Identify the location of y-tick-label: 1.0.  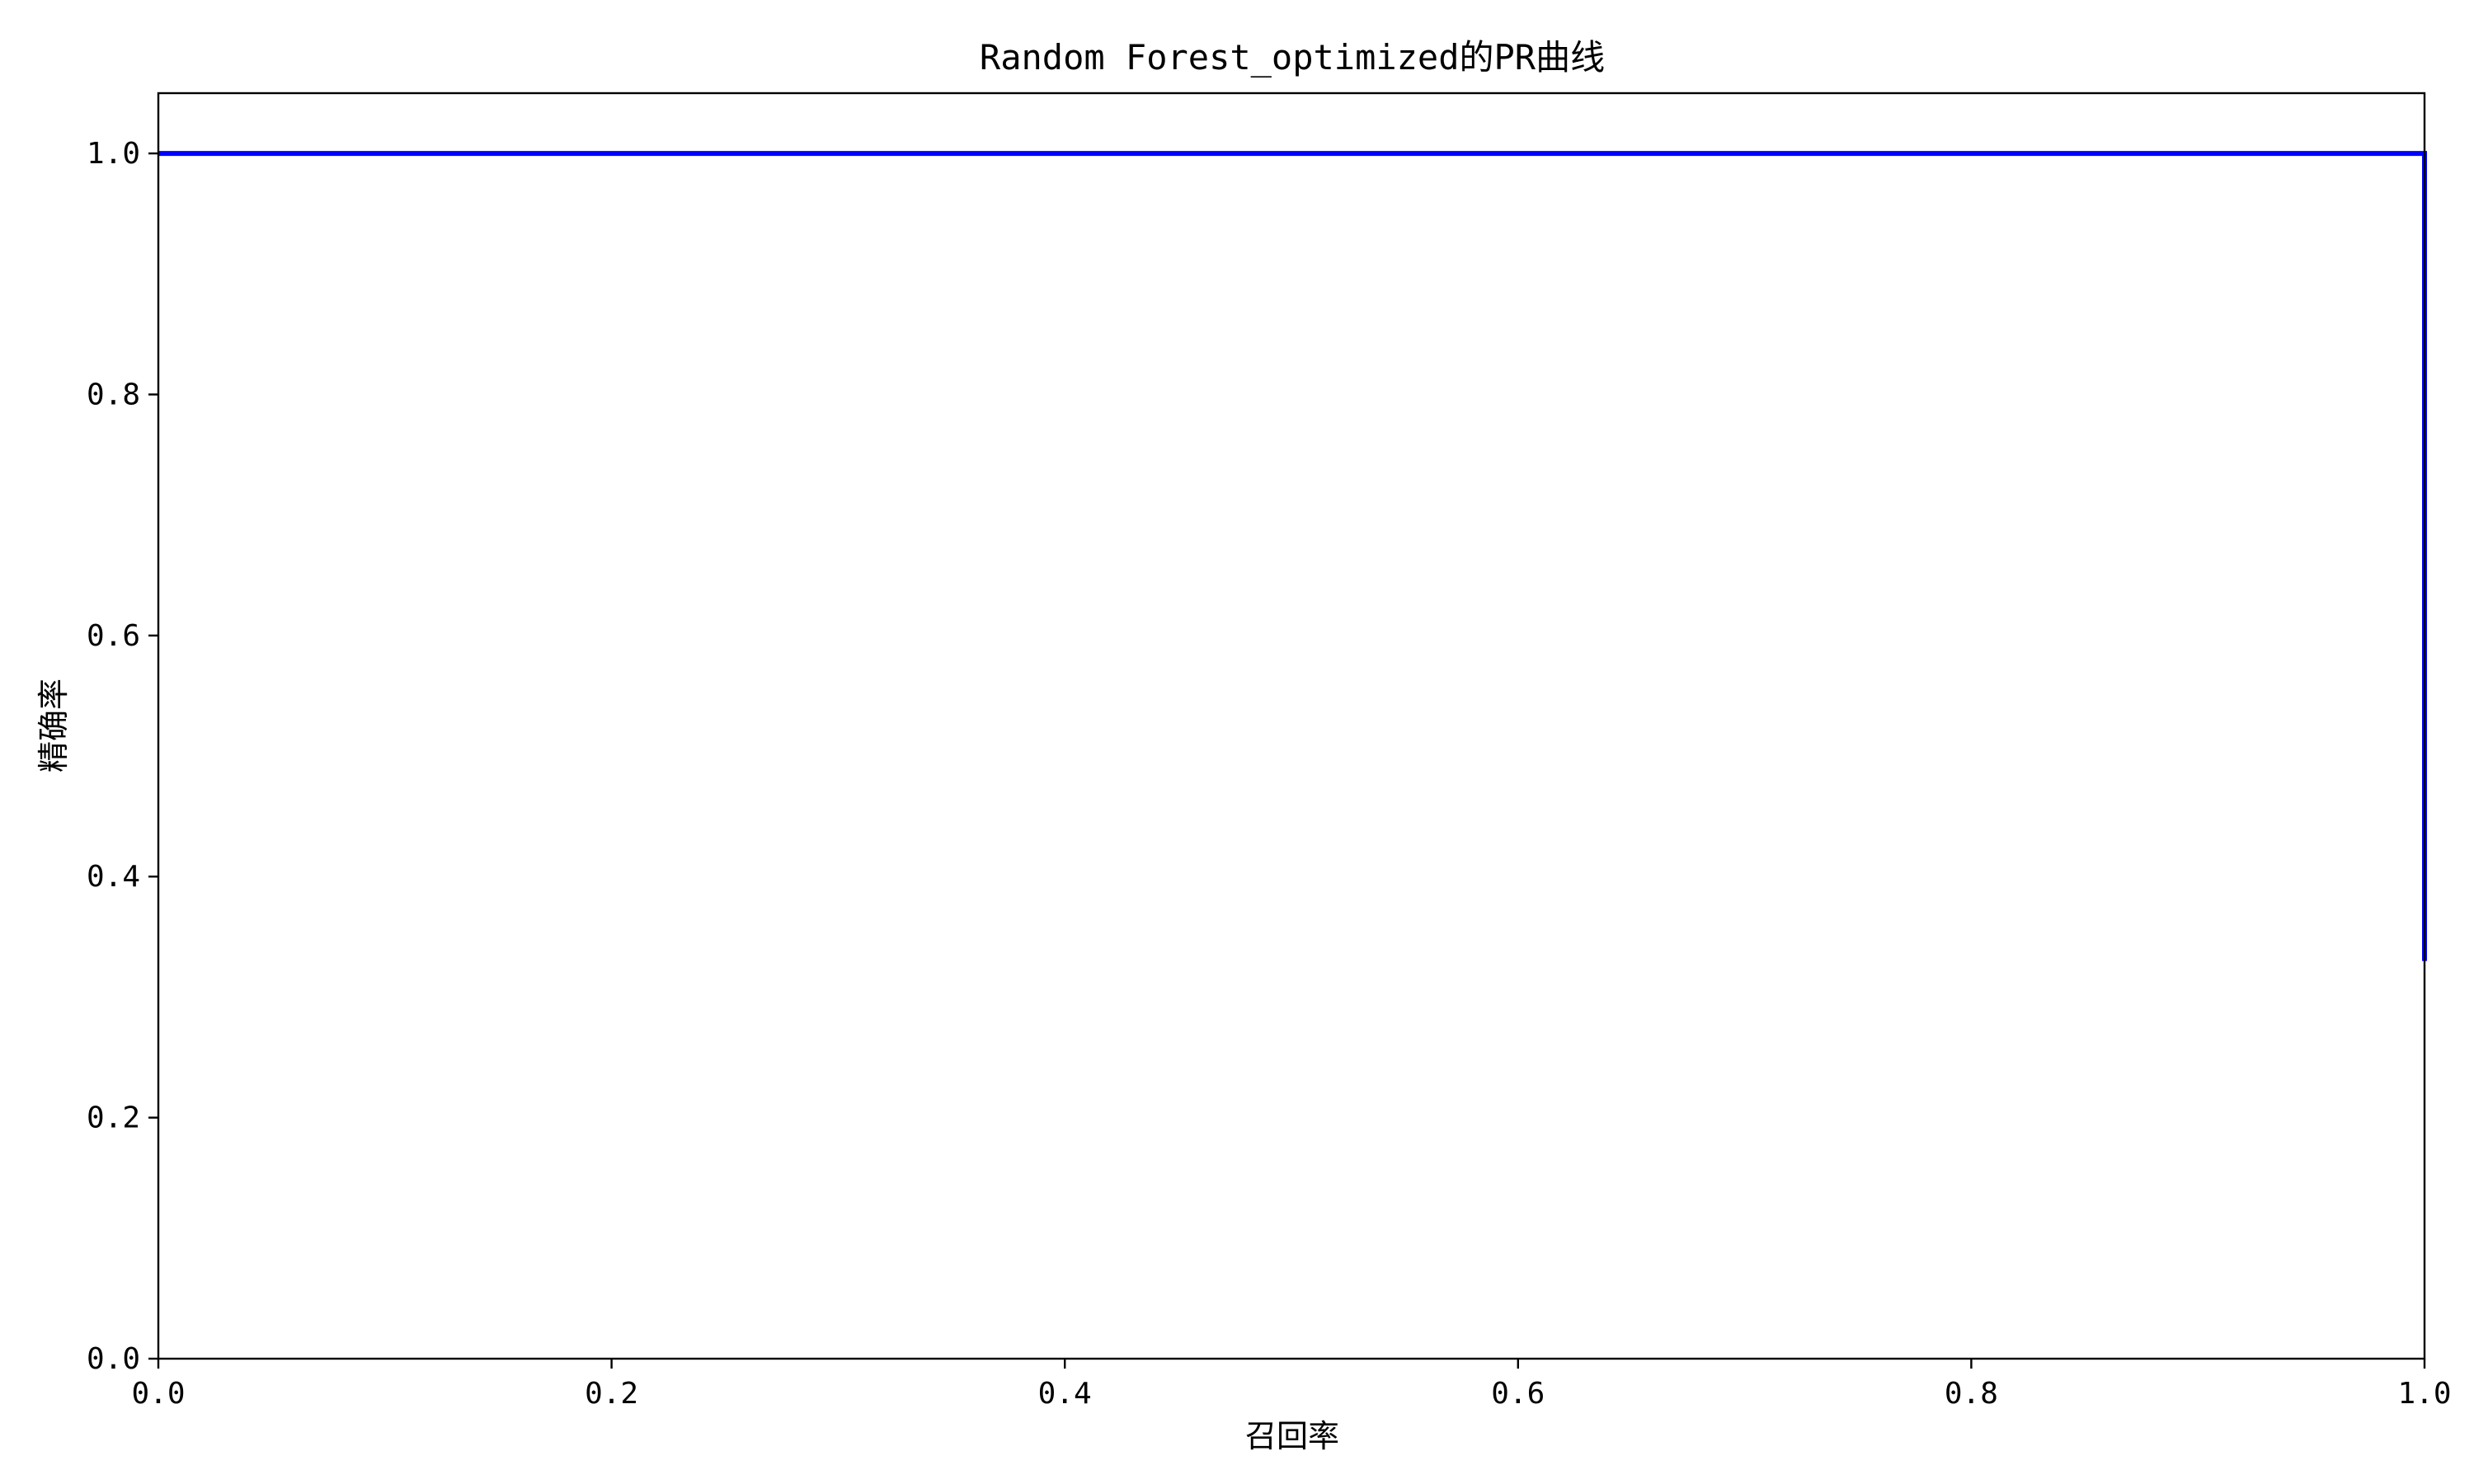
(113, 154).